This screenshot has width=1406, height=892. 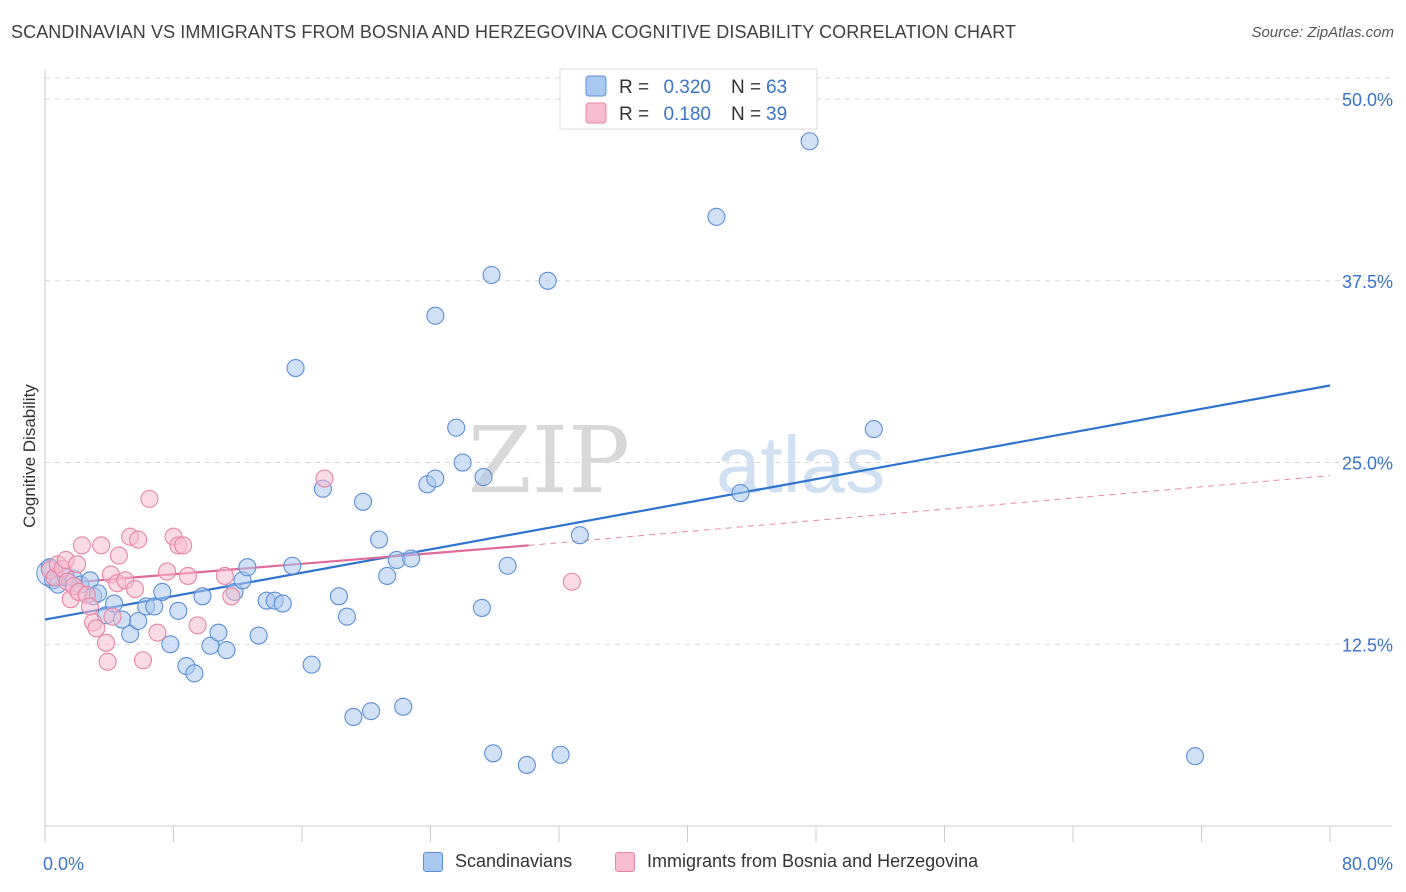 I want to click on legend-top-r-value-0: 0.320, so click(x=687, y=87).